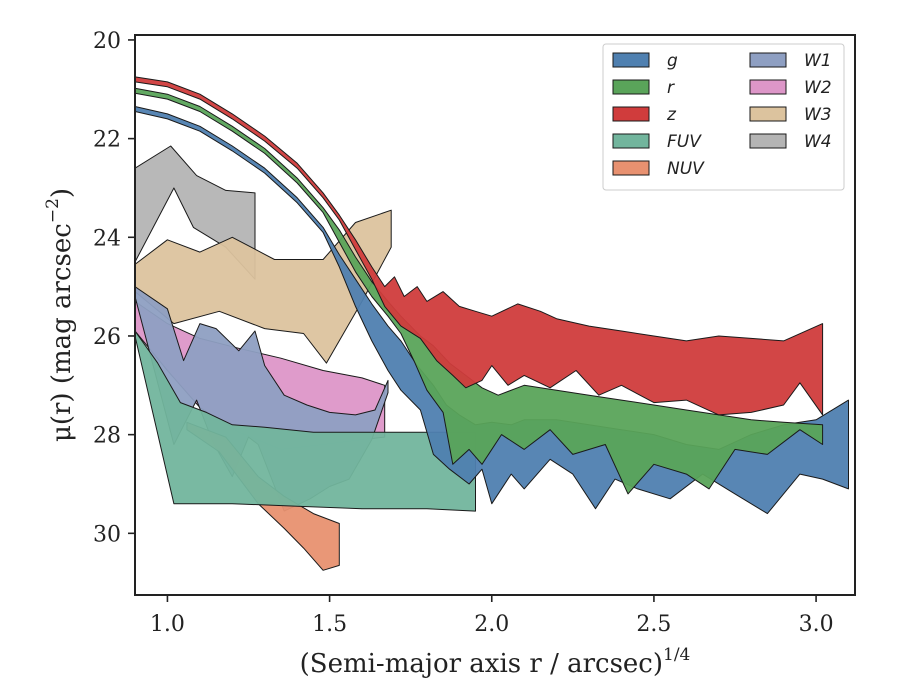 Image resolution: width=900 pixels, height=700 pixels. Describe the element at coordinates (107, 337) in the screenshot. I see `y-tick-label: 26` at that location.